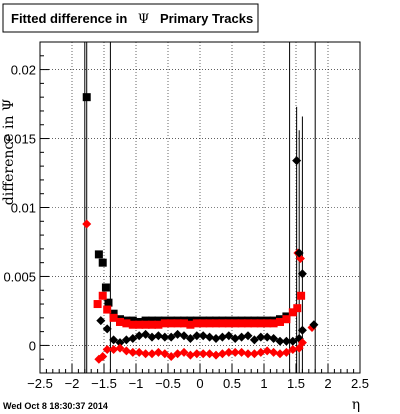  Describe the element at coordinates (19, 276) in the screenshot. I see `y-tick-label: 0.005` at that location.